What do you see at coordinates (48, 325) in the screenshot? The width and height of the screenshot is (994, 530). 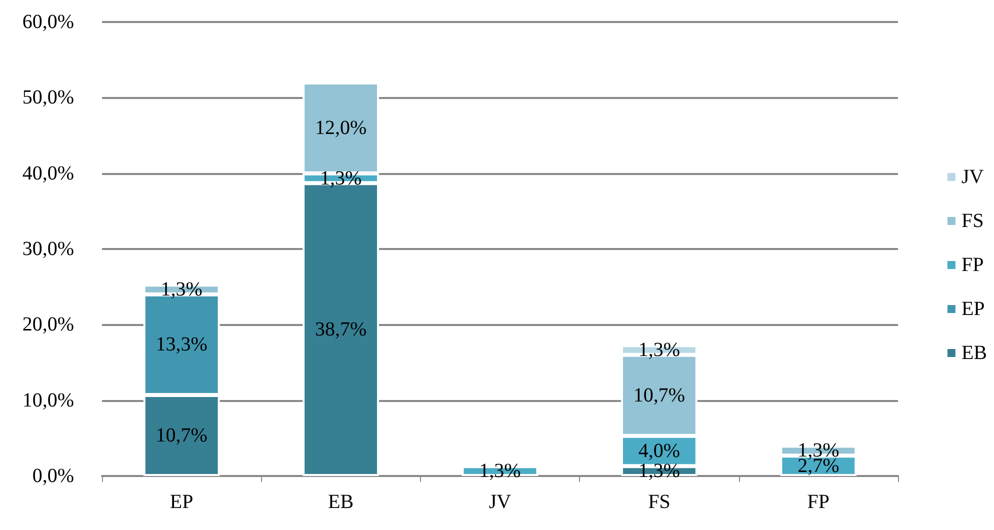 I see `y-tick-label: 20,0%` at bounding box center [48, 325].